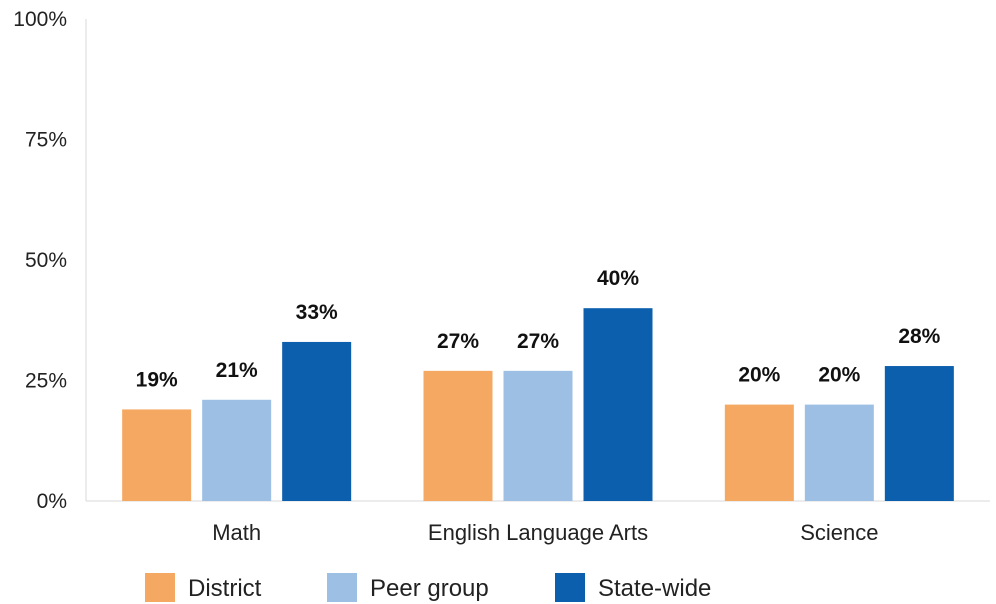 This screenshot has height=604, width=996. I want to click on y-tick-label: 50%, so click(46, 260).